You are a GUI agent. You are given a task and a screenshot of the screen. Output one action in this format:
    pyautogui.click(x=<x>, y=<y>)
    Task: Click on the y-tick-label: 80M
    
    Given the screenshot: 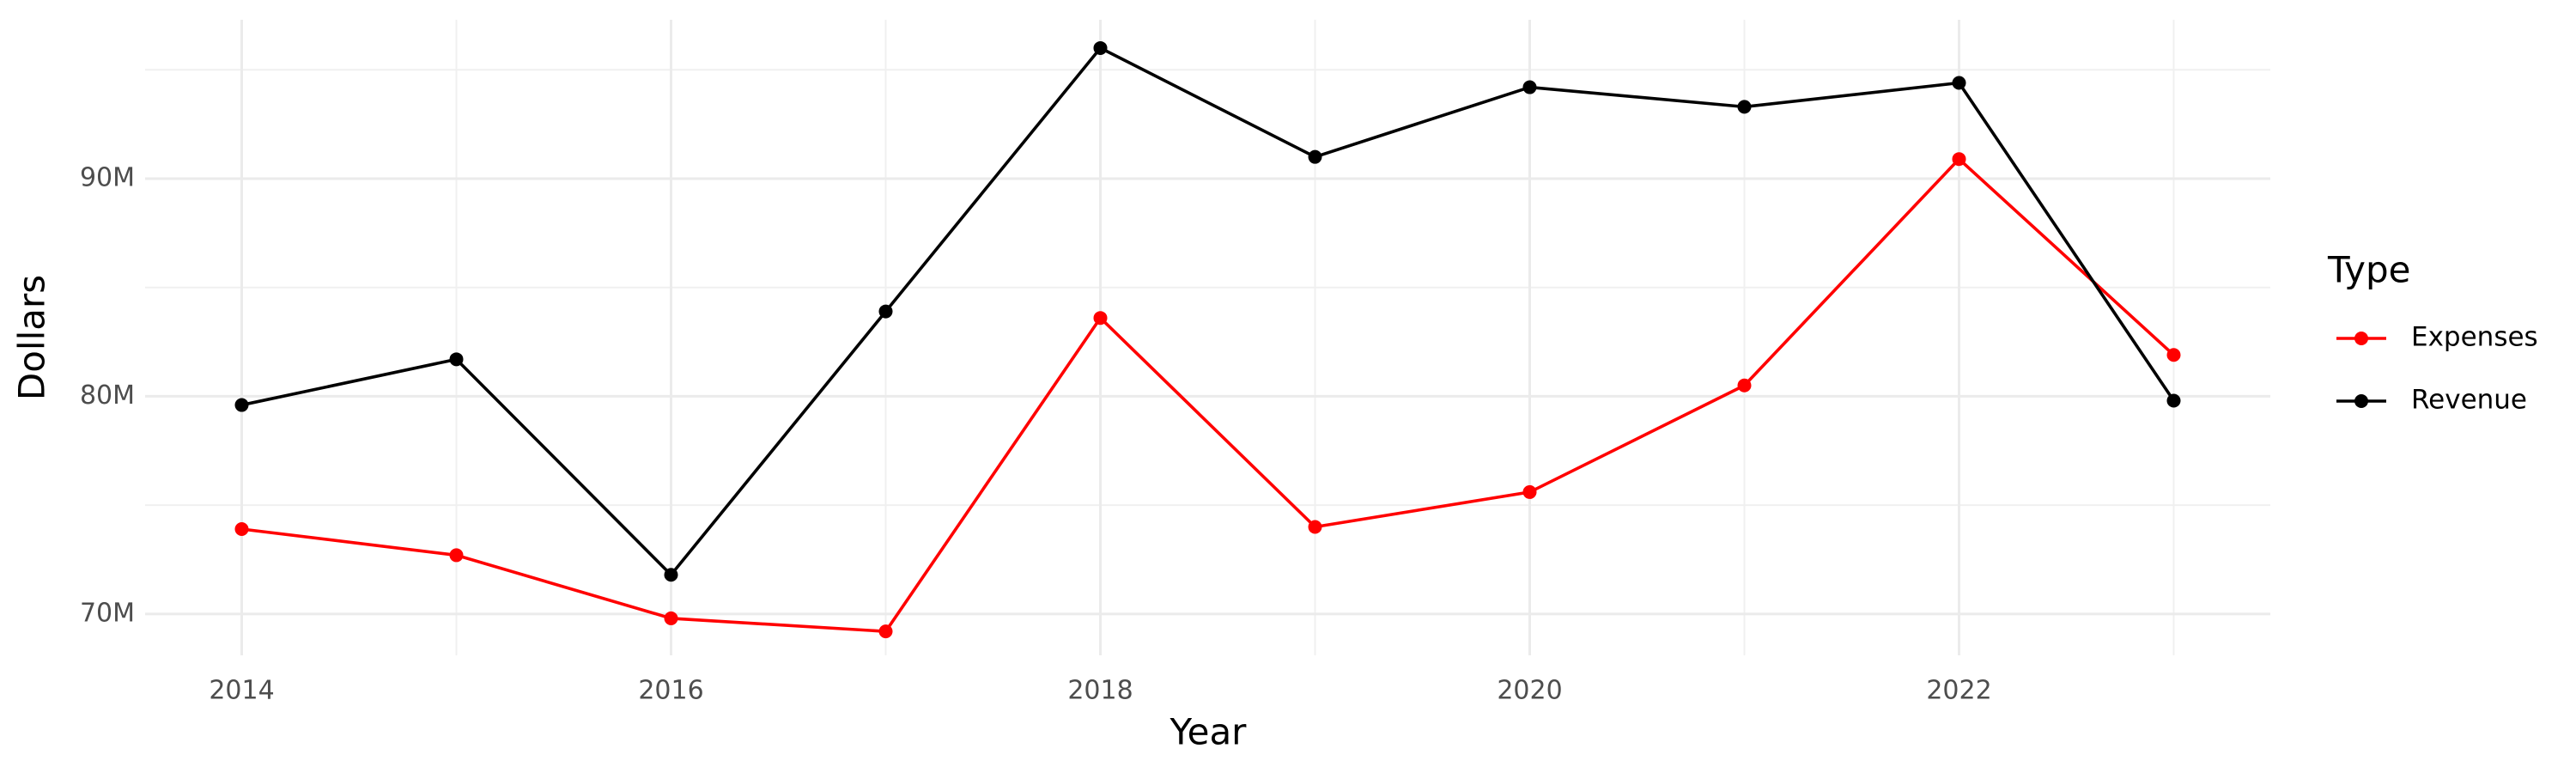 What is the action you would take?
    pyautogui.click(x=107, y=395)
    